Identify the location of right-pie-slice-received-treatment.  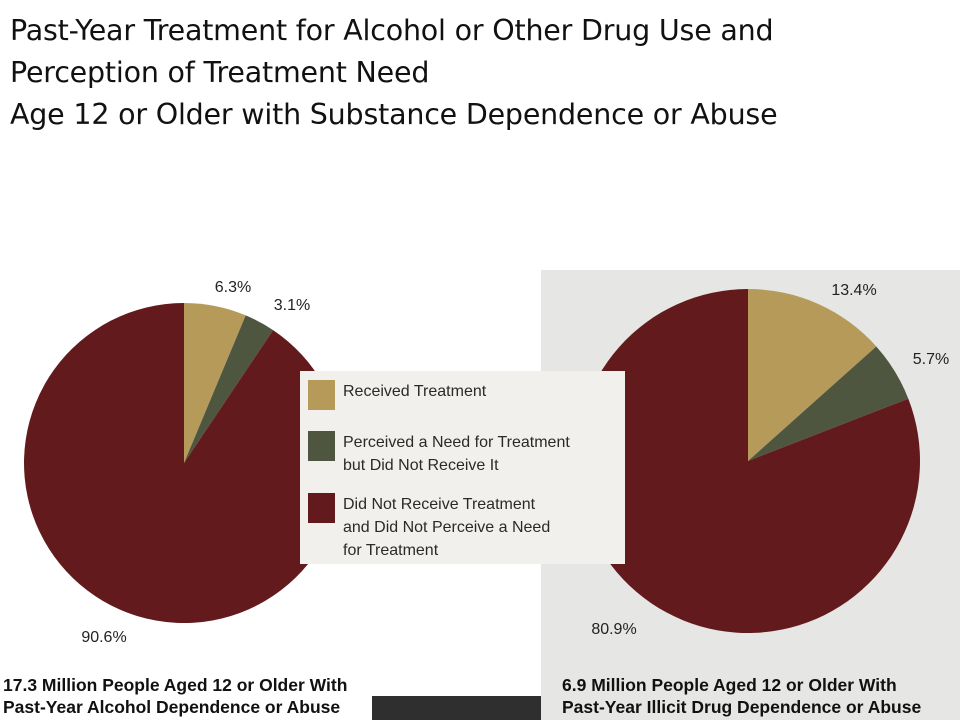
(812, 375).